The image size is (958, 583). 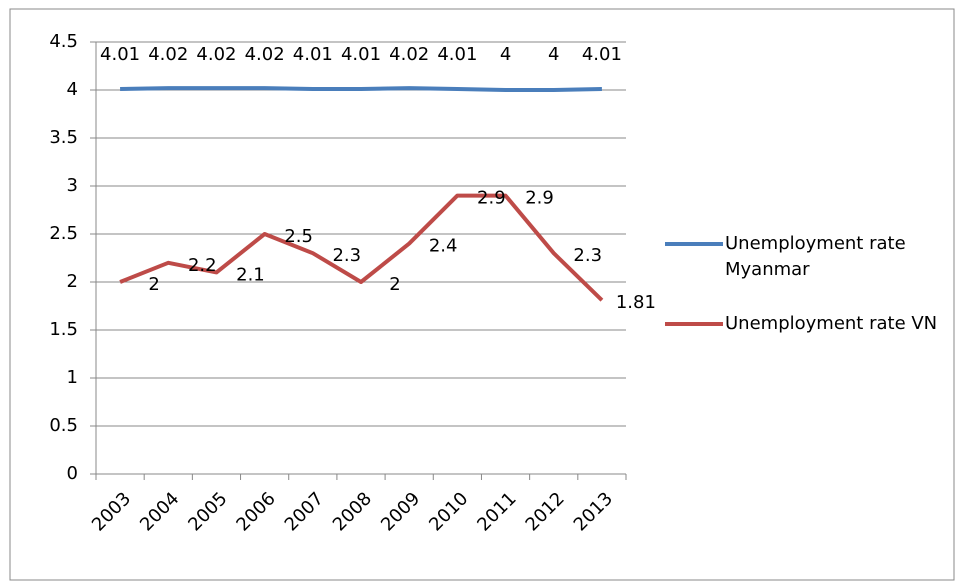 I want to click on data-label: 2.5, so click(x=298, y=236).